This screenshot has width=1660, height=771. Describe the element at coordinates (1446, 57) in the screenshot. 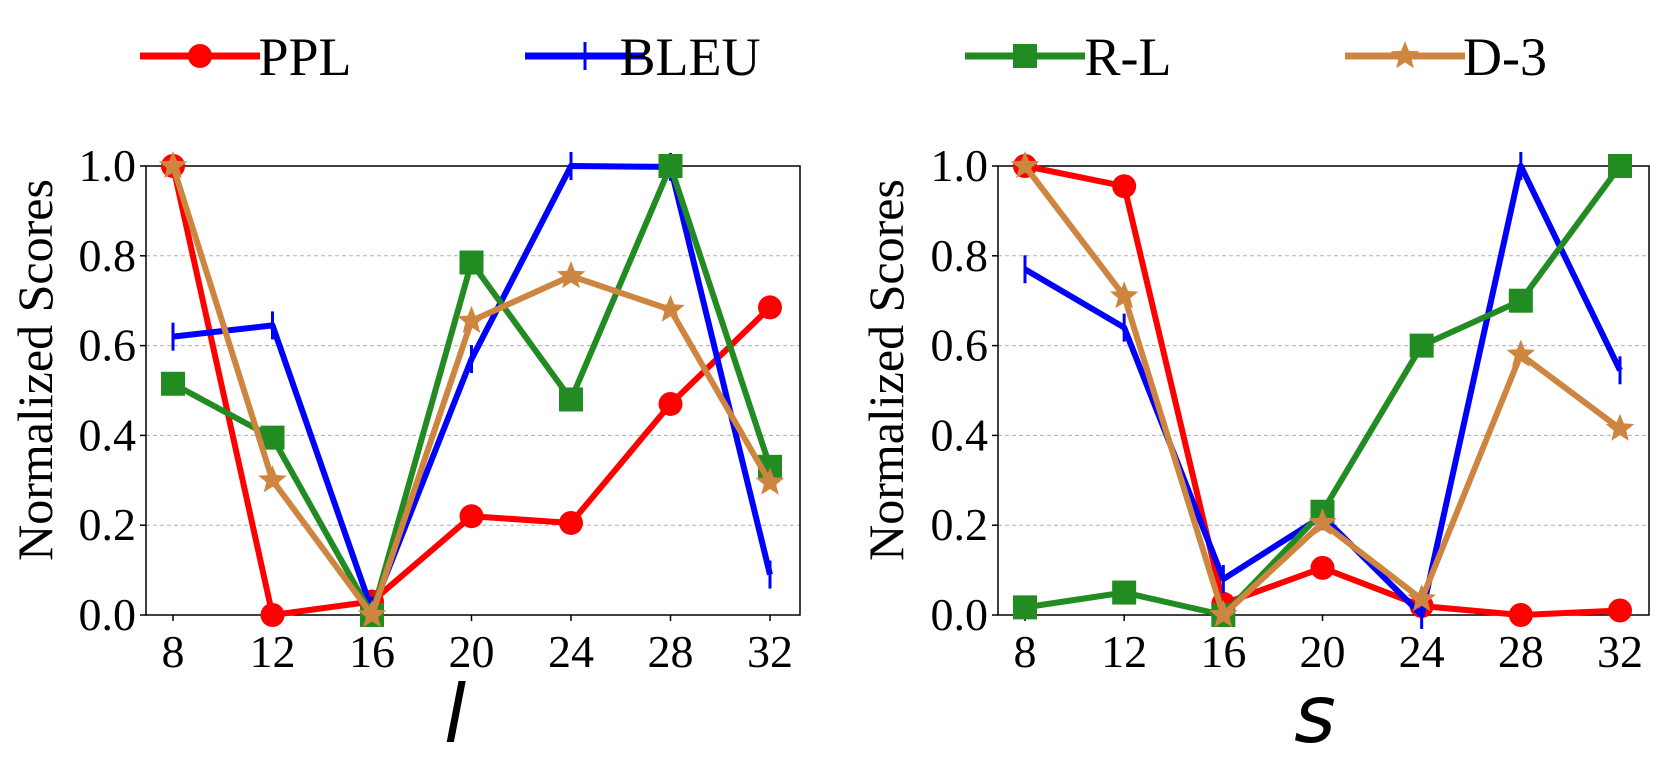

I see `legend-entry-d-3: D-3` at that location.